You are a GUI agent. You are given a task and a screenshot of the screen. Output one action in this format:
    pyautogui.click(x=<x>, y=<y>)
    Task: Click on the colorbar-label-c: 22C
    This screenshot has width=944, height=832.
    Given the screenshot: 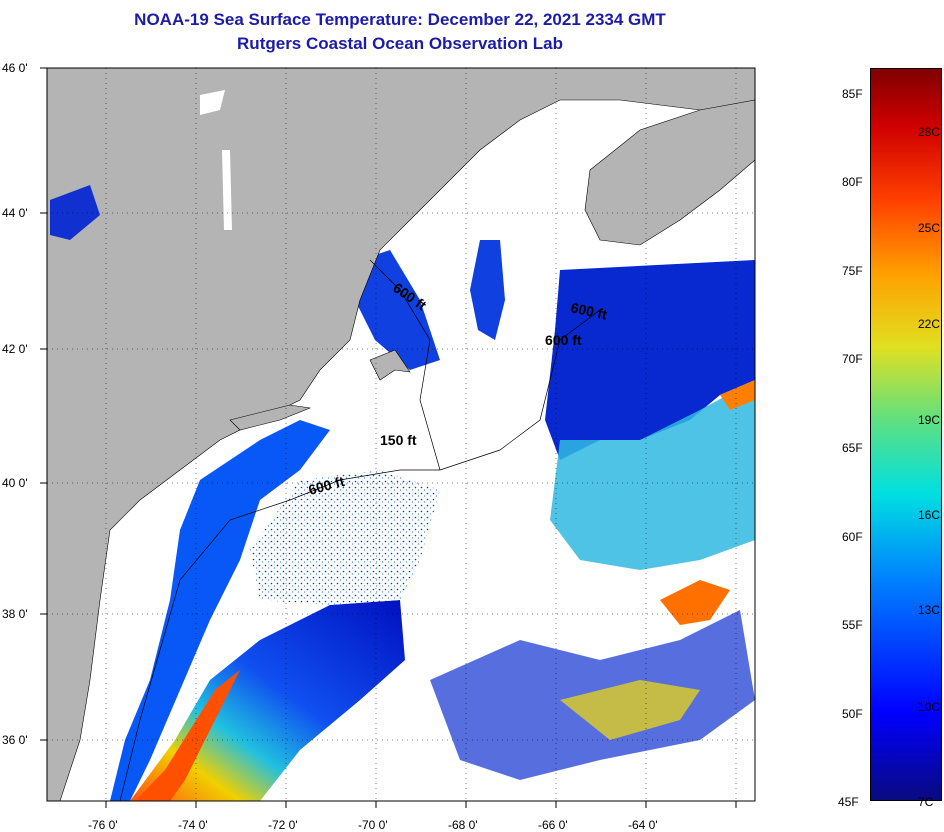 What is the action you would take?
    pyautogui.click(x=929, y=324)
    